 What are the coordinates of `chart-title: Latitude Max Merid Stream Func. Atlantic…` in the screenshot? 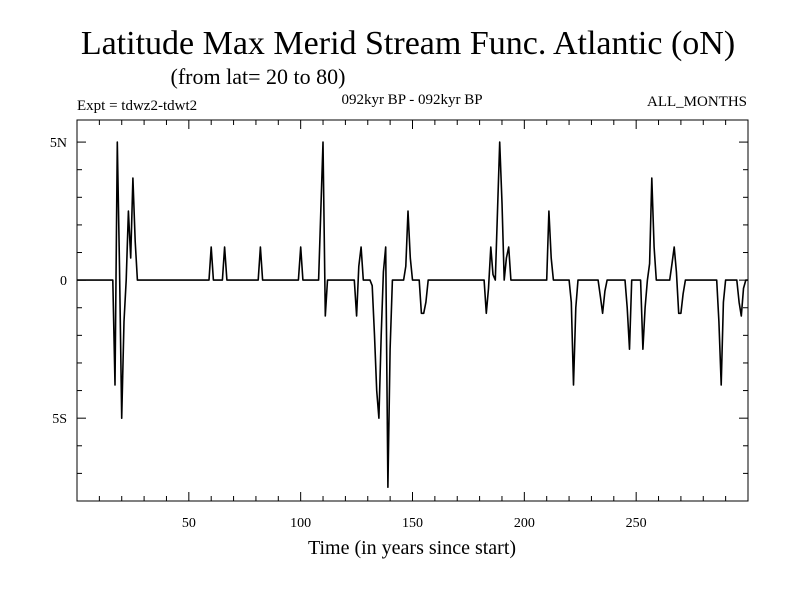 It's located at (408, 43).